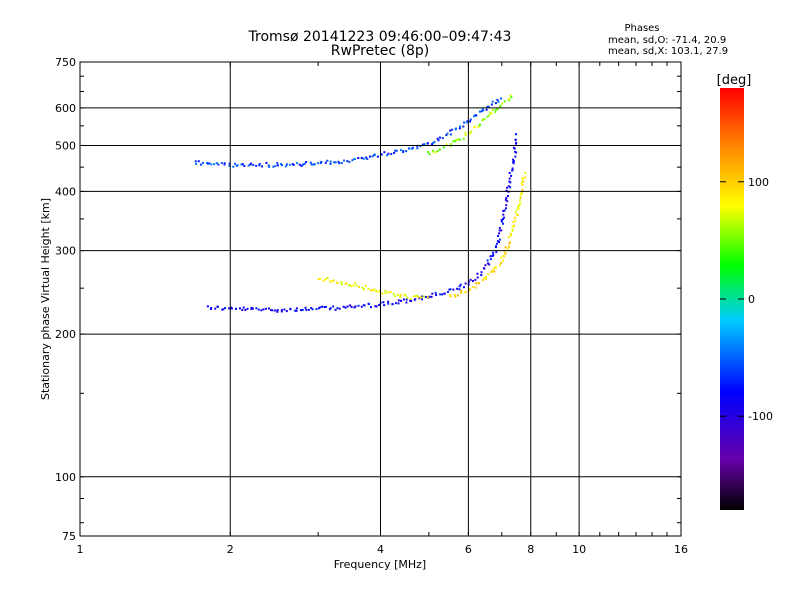  What do you see at coordinates (65, 477) in the screenshot?
I see `y-tick-label: 100` at bounding box center [65, 477].